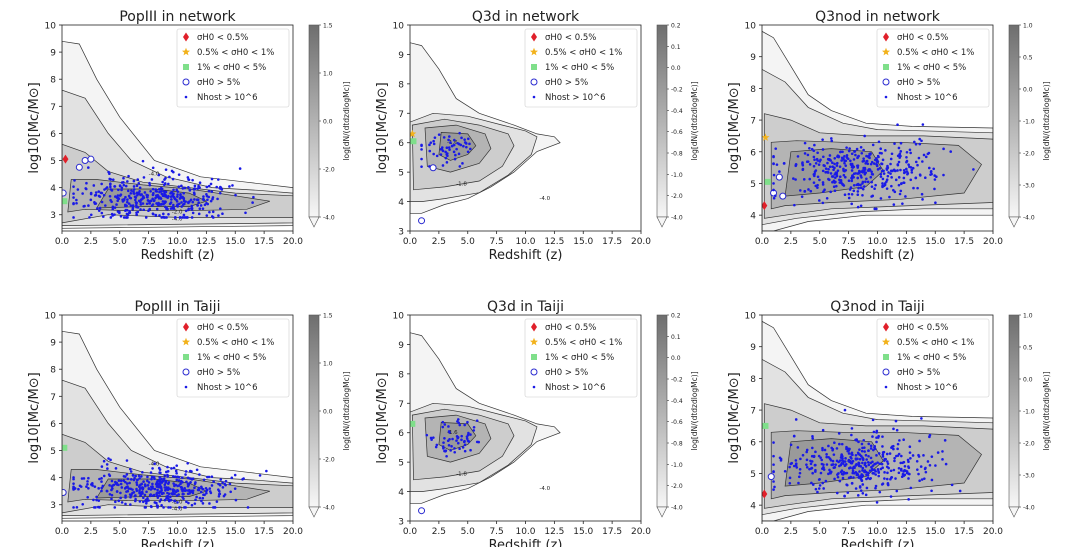 Image resolution: width=1080 pixels, height=547 pixels. Describe the element at coordinates (964, 532) in the screenshot. I see `x-tick-label: 17.5` at that location.